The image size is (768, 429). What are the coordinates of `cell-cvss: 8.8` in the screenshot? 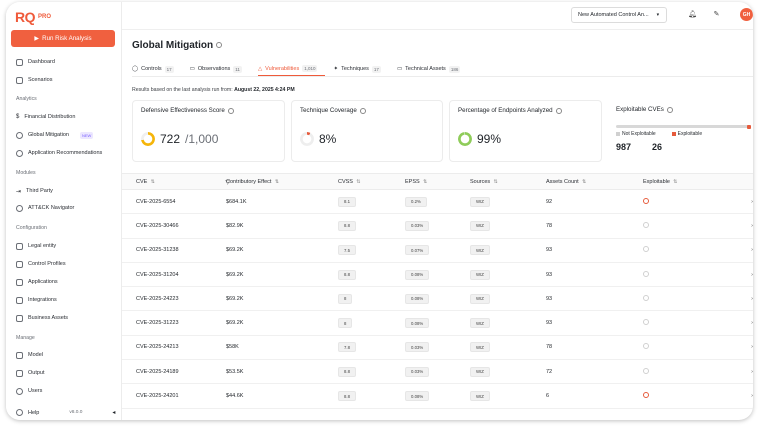 It's located at (371, 225).